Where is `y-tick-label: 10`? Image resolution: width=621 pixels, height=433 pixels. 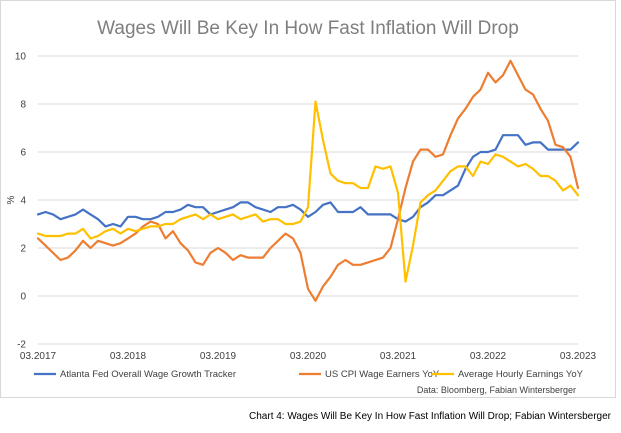 y-tick-label: 10 is located at coordinates (21, 57).